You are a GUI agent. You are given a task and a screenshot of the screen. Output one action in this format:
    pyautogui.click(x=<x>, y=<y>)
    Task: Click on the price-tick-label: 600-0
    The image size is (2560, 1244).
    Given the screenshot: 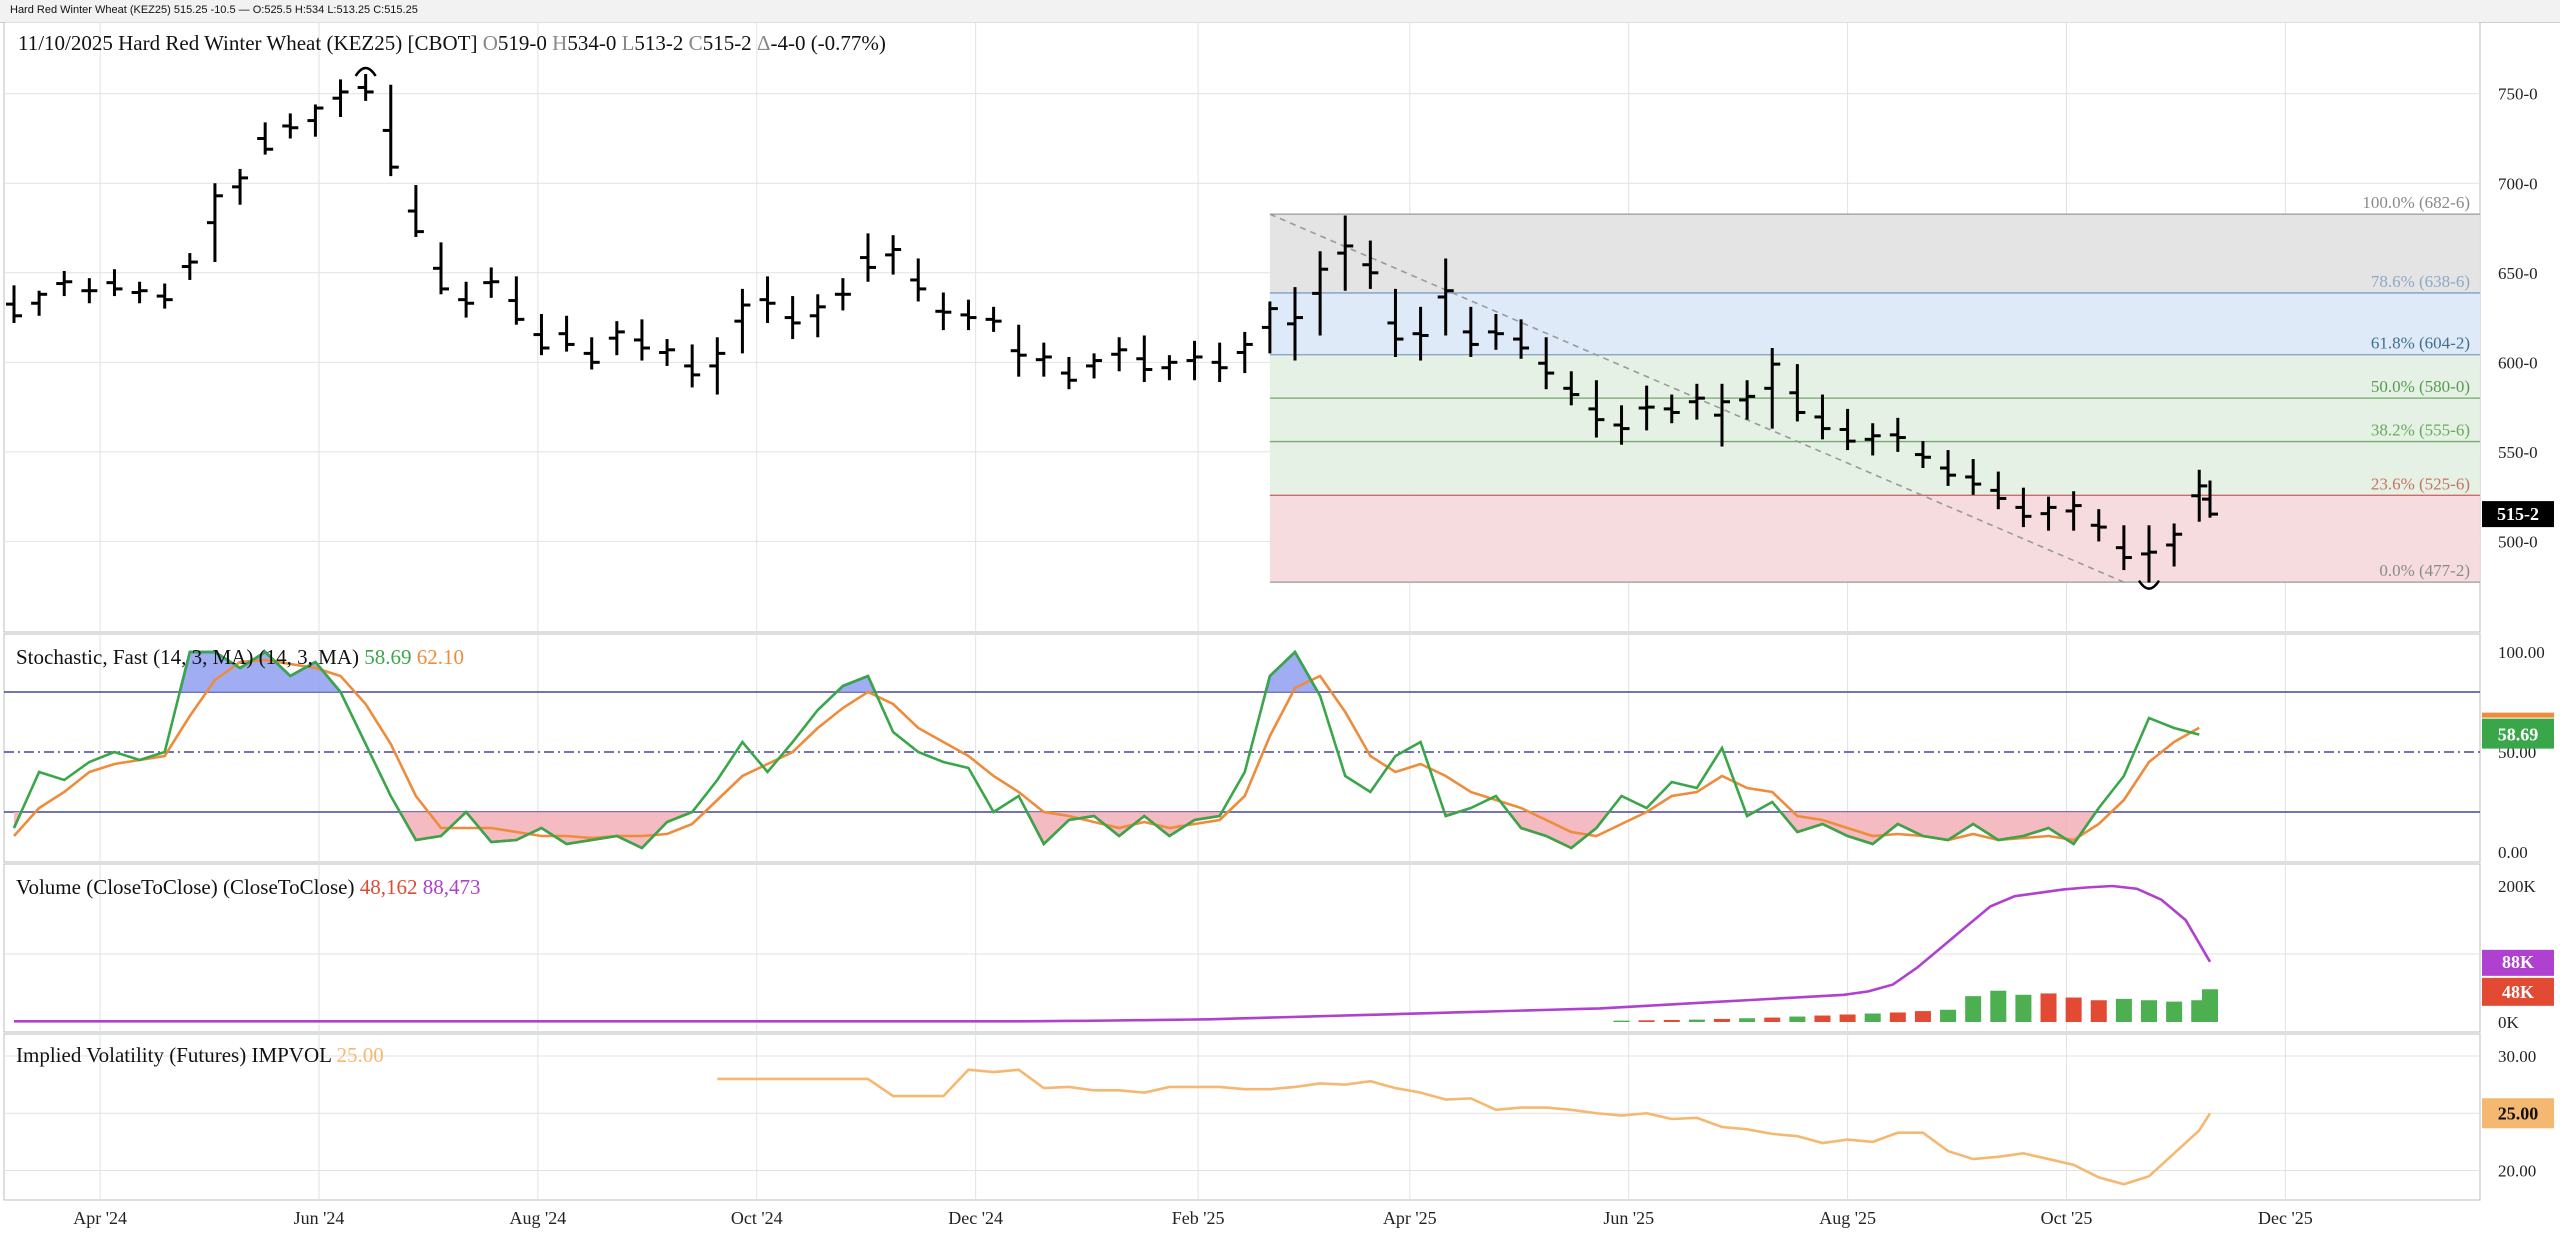 What is the action you would take?
    pyautogui.click(x=2518, y=362)
    